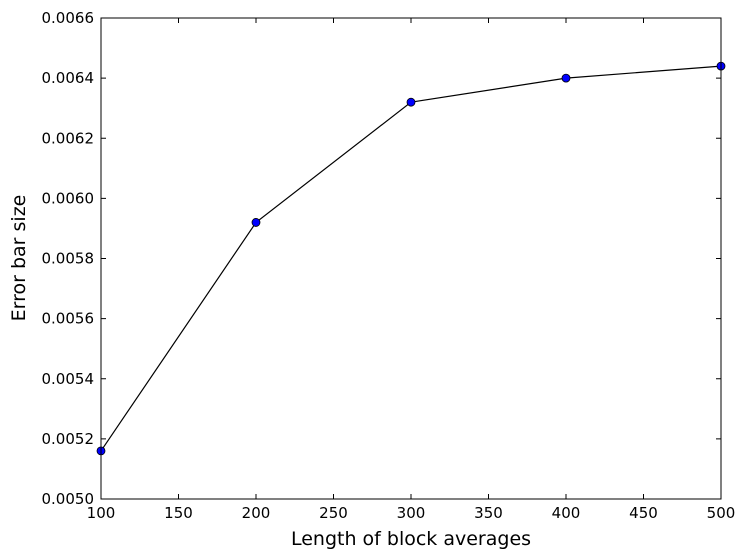 The image size is (746, 559). I want to click on y-tick-label: 0.0052, so click(68, 439).